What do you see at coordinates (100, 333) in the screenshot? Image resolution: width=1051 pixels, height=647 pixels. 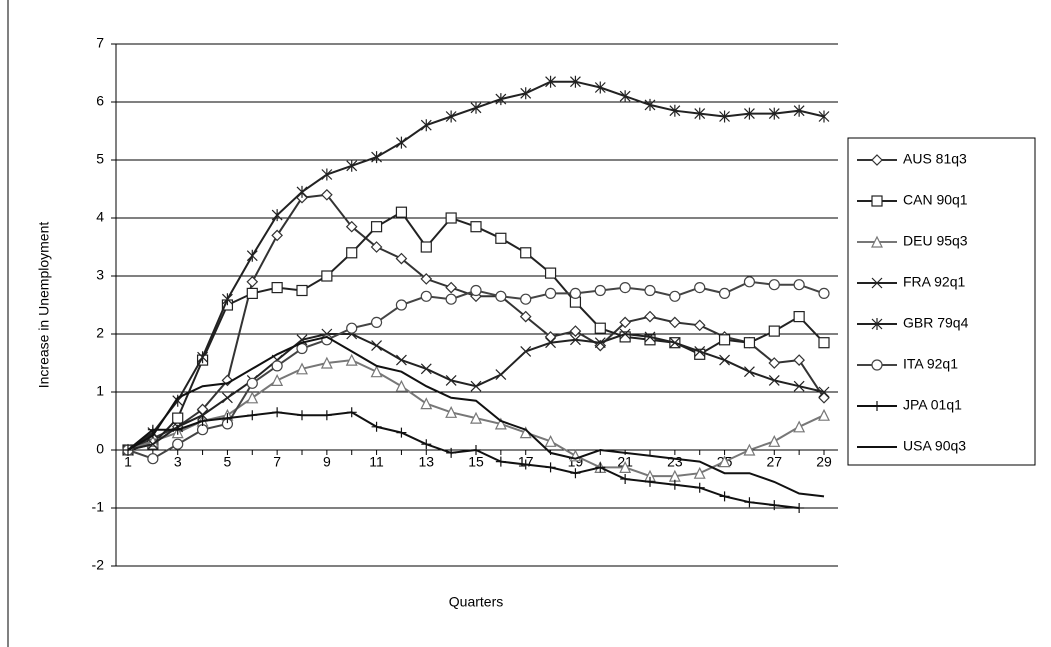 I see `y-tick-label: 2` at bounding box center [100, 333].